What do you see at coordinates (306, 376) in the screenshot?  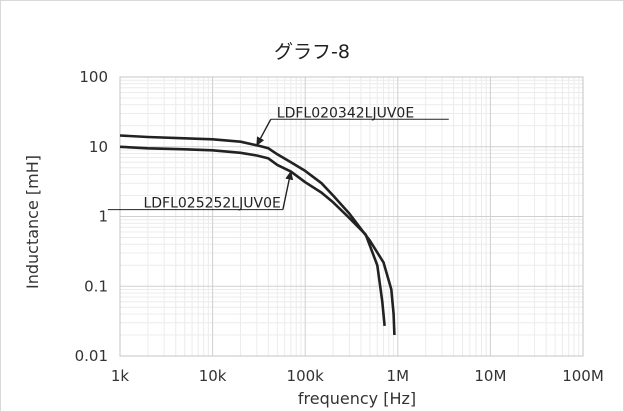 I see `x-tick-label: 100k` at bounding box center [306, 376].